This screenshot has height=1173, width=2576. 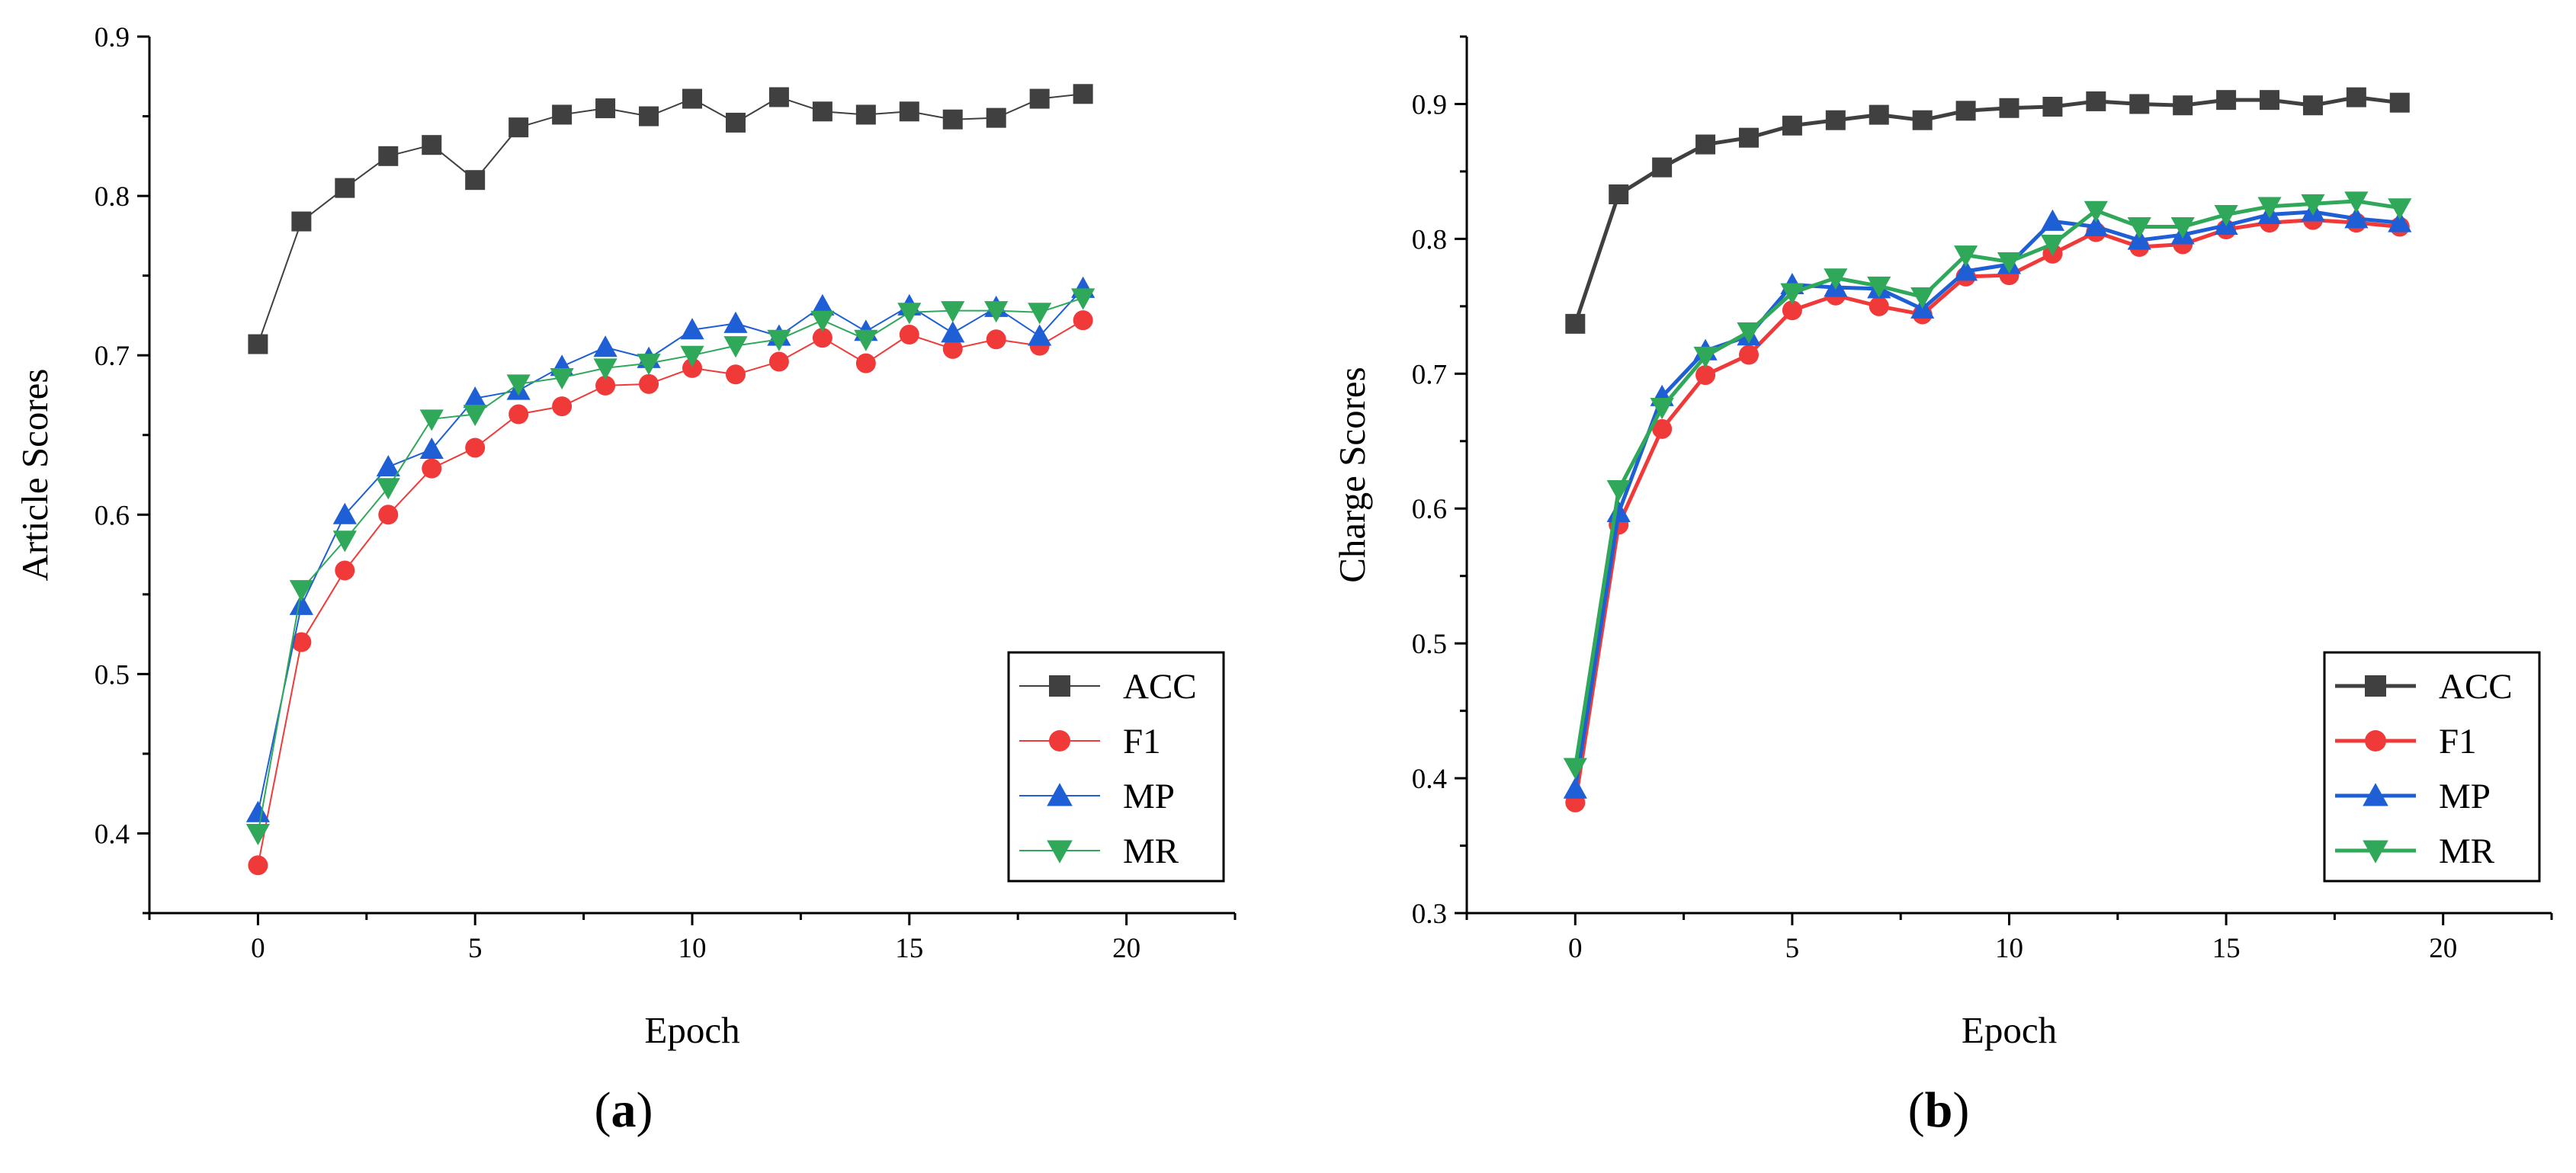 What do you see at coordinates (1352, 475) in the screenshot?
I see `y-axis-title: Charge Scores` at bounding box center [1352, 475].